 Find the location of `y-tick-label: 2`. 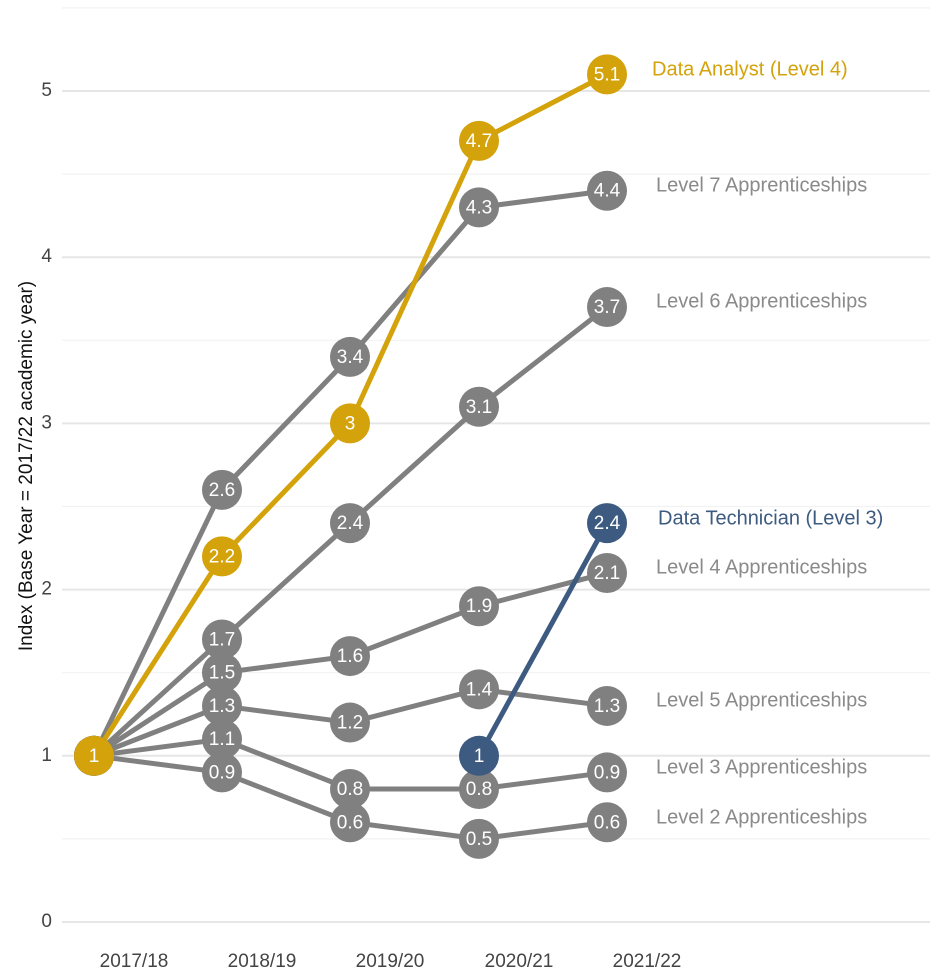

y-tick-label: 2 is located at coordinates (46, 589).